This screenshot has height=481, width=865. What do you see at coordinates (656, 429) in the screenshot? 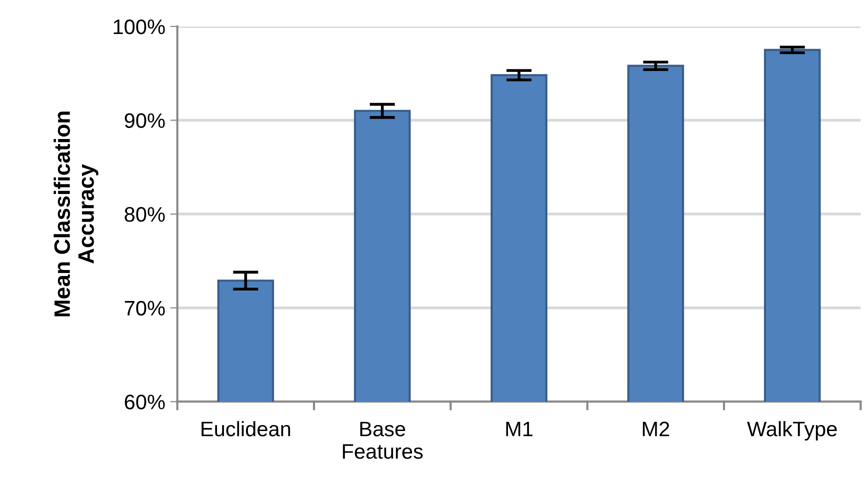
I see `x-tick-label: M2` at bounding box center [656, 429].